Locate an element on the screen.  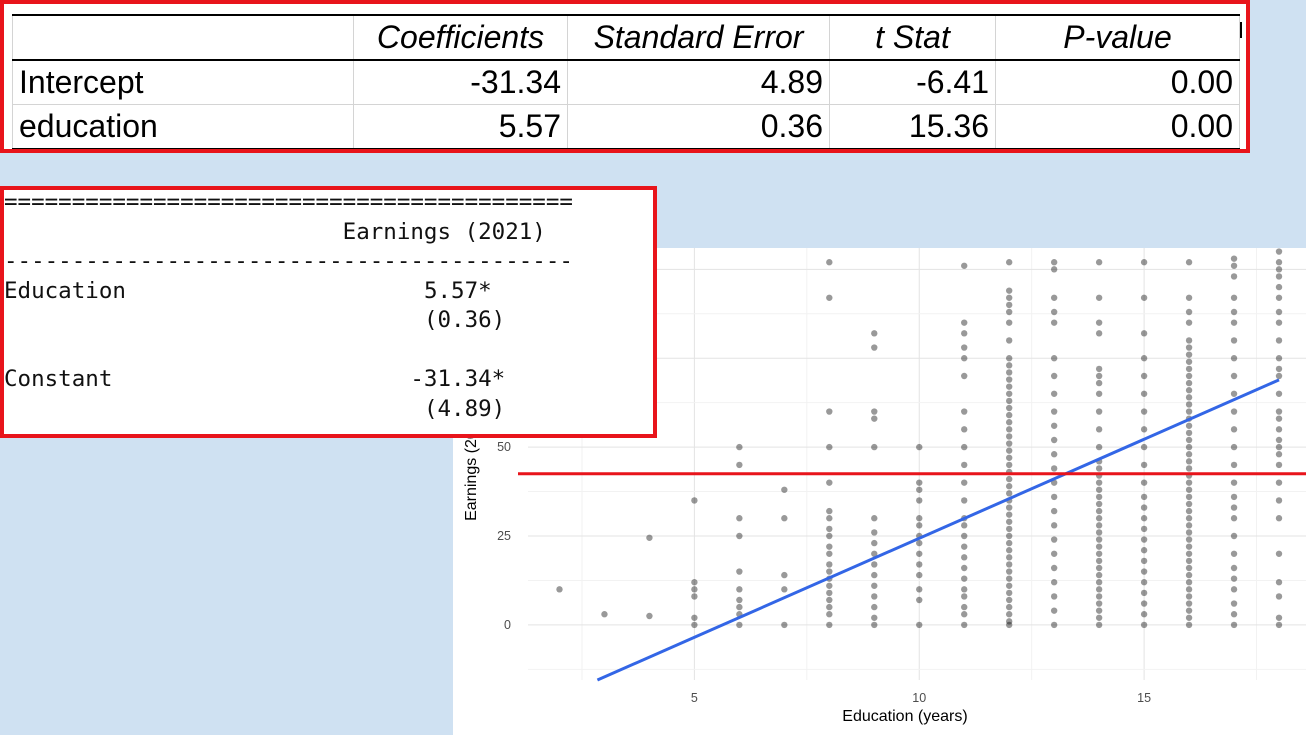
y-tick-label: 0 is located at coordinates (507, 625).